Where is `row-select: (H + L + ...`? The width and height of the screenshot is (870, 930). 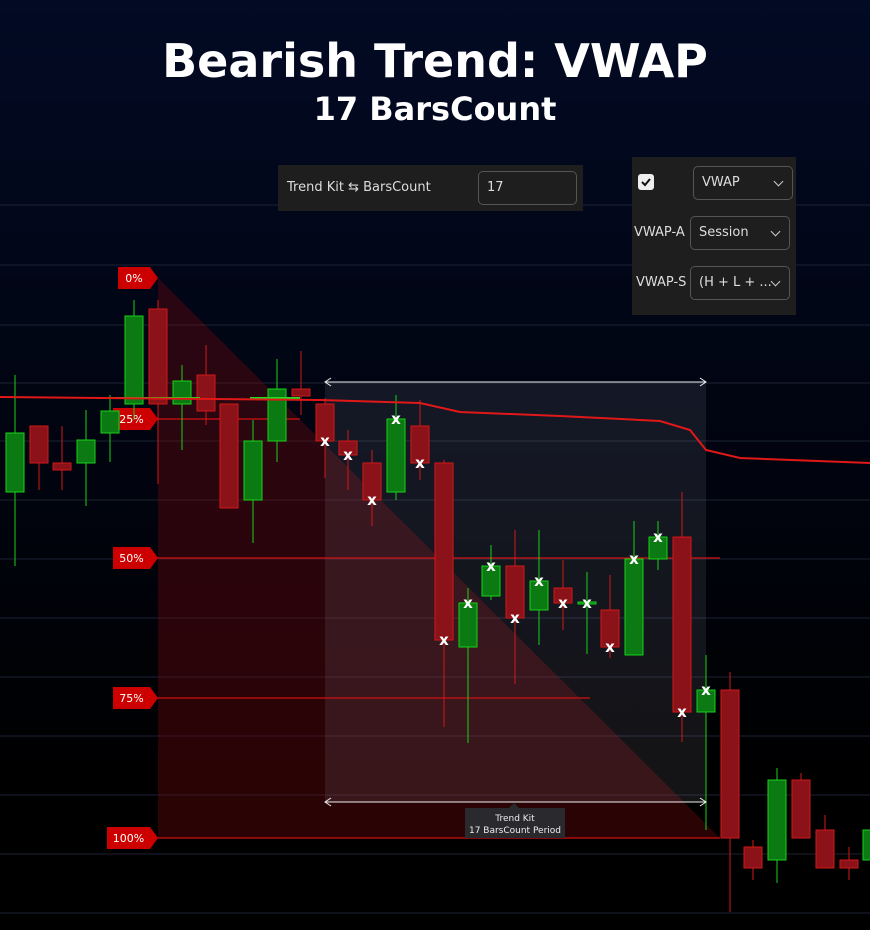 row-select: (H + L + ... is located at coordinates (740, 283).